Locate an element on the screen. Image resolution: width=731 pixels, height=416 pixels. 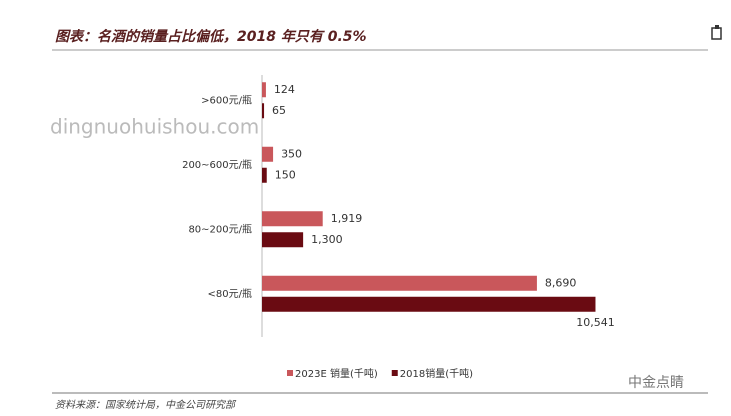
source-note: 资料来源：国家统计局，中金公司研究部 is located at coordinates (146, 405).